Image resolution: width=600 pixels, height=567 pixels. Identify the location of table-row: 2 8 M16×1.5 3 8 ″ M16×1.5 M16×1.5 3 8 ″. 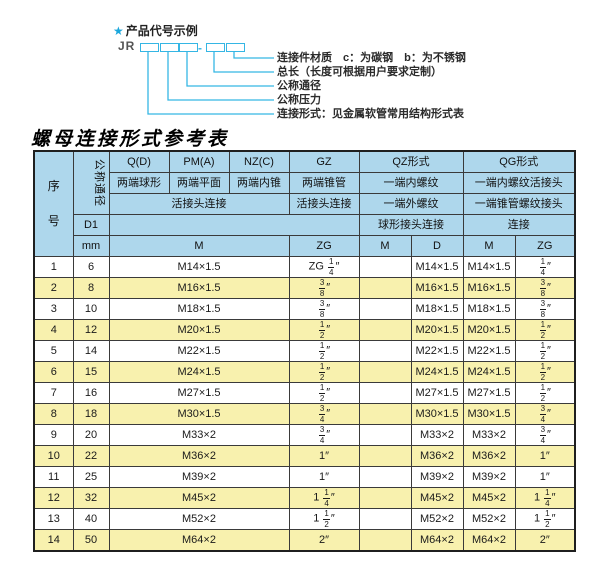
(304, 288).